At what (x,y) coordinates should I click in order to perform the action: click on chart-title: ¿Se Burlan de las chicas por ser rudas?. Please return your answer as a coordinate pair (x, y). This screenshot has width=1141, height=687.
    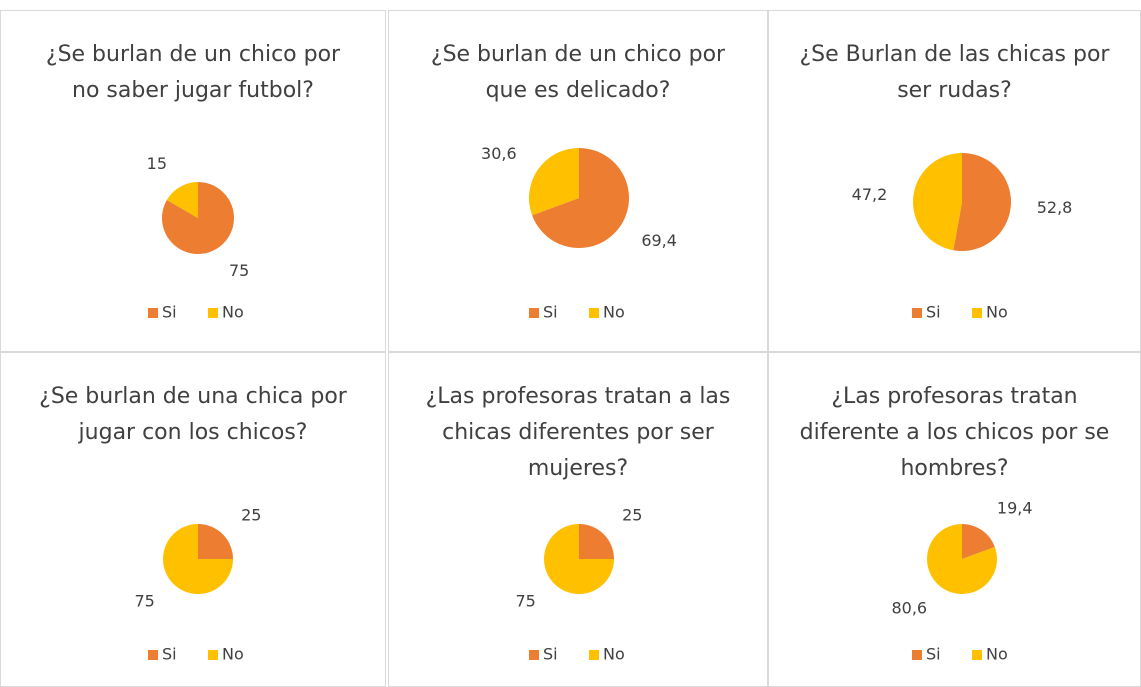
    Looking at the image, I should click on (954, 72).